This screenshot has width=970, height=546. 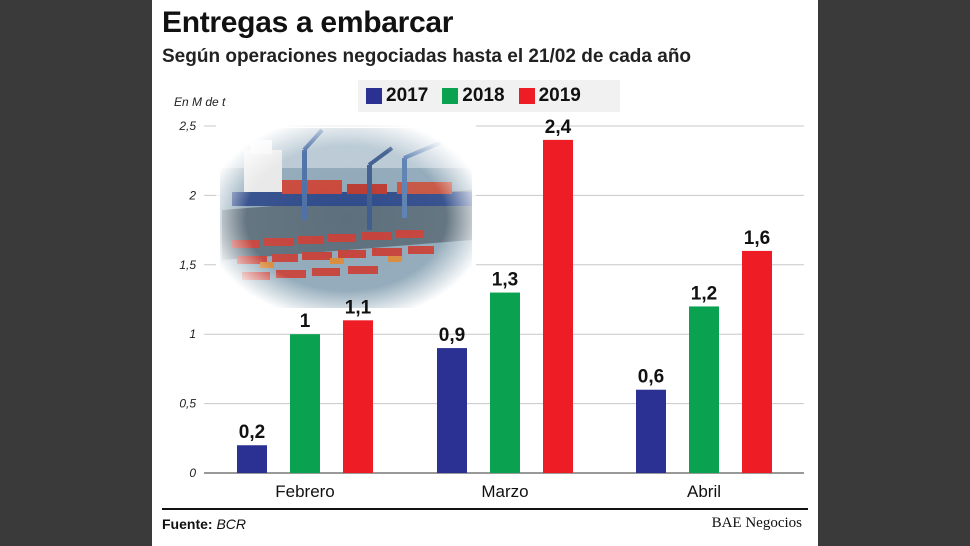 What do you see at coordinates (526, 96) in the screenshot?
I see `legend-swatch-2019` at bounding box center [526, 96].